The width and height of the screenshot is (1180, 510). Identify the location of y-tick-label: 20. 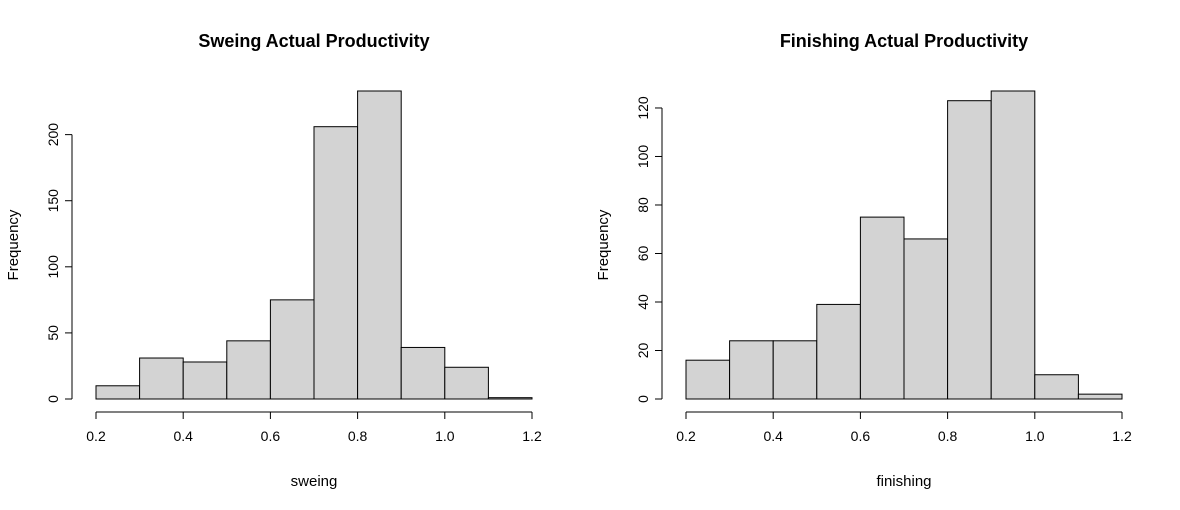
(643, 350).